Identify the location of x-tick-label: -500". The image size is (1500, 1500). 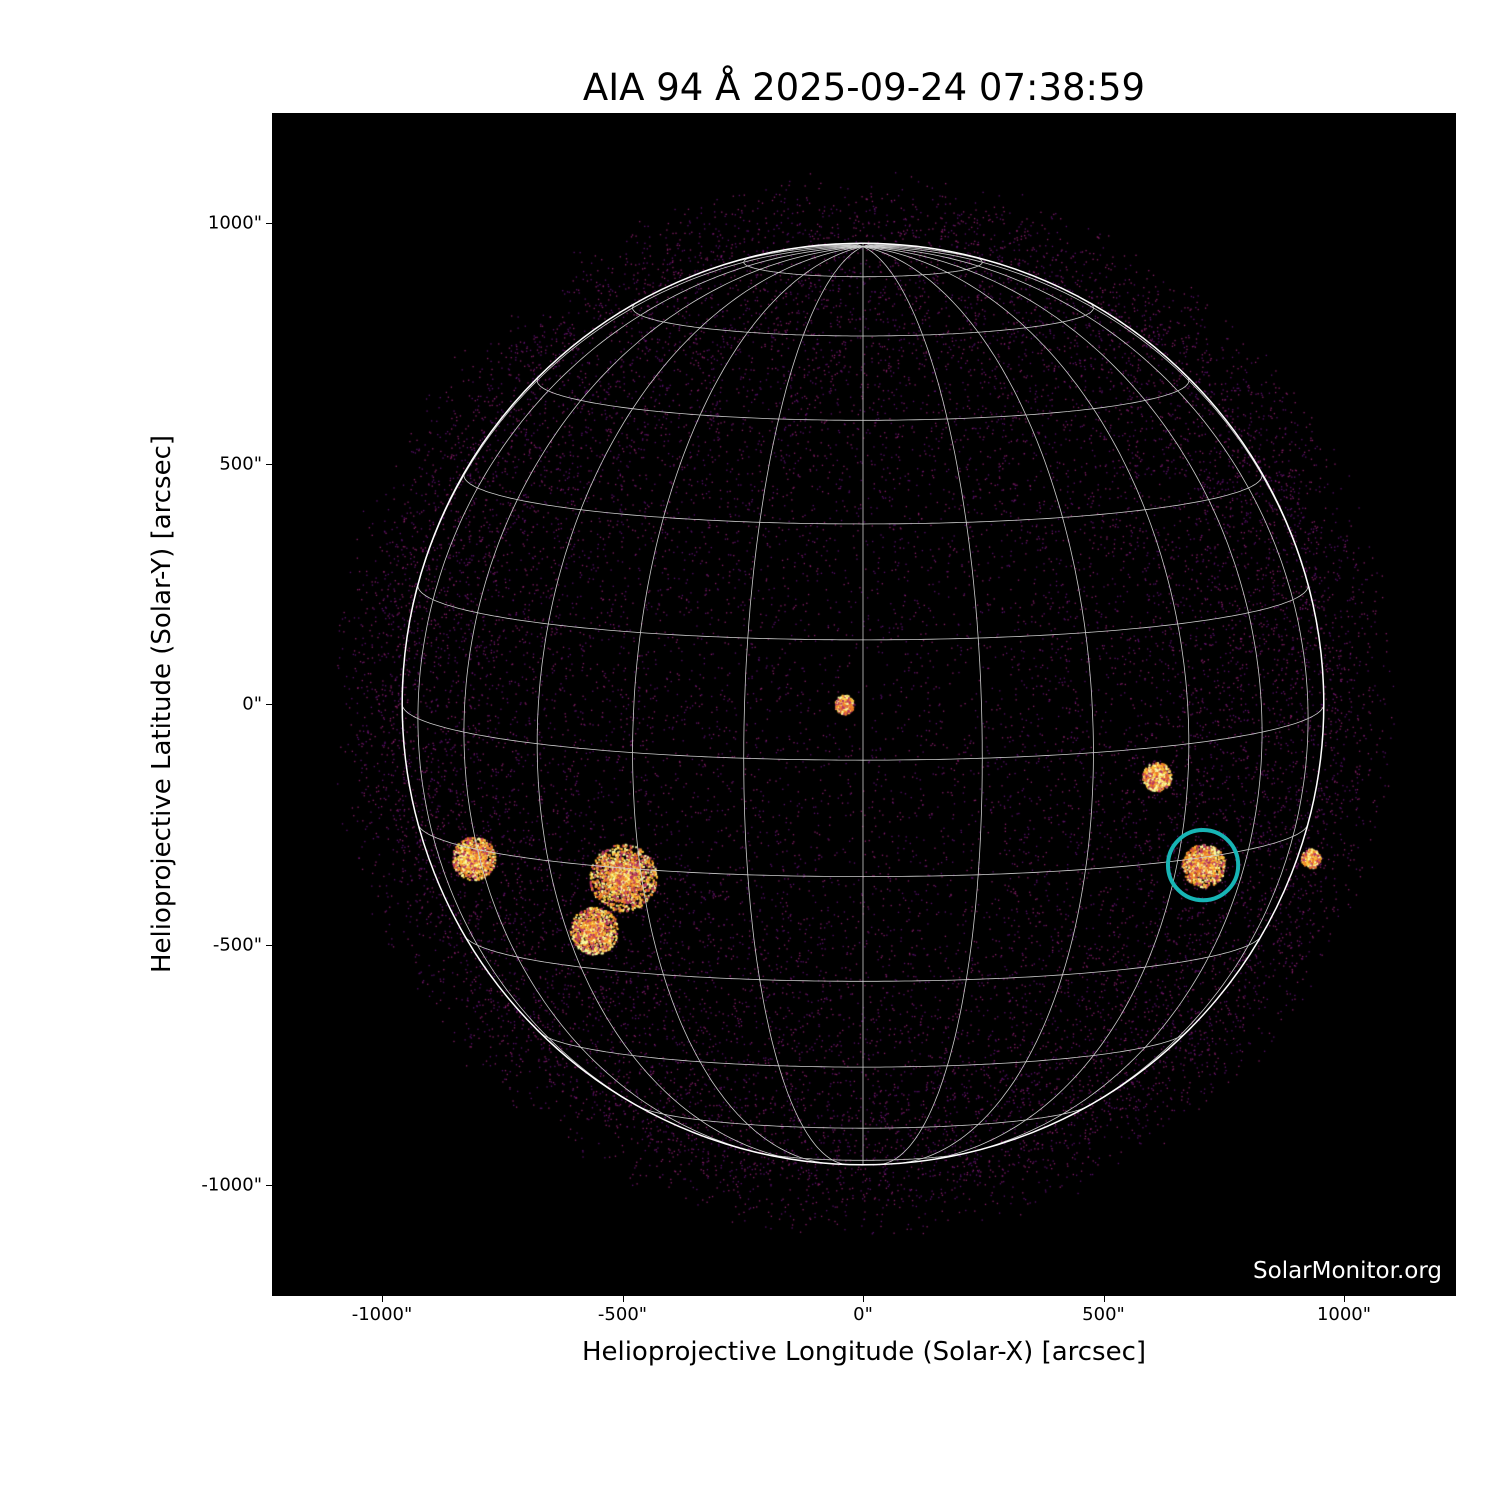
(622, 1314).